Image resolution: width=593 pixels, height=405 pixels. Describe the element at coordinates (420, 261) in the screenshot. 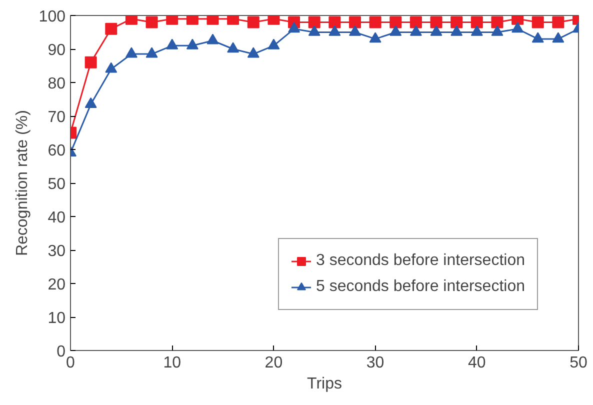

I see `legend-label: 3 seconds before intersection` at that location.